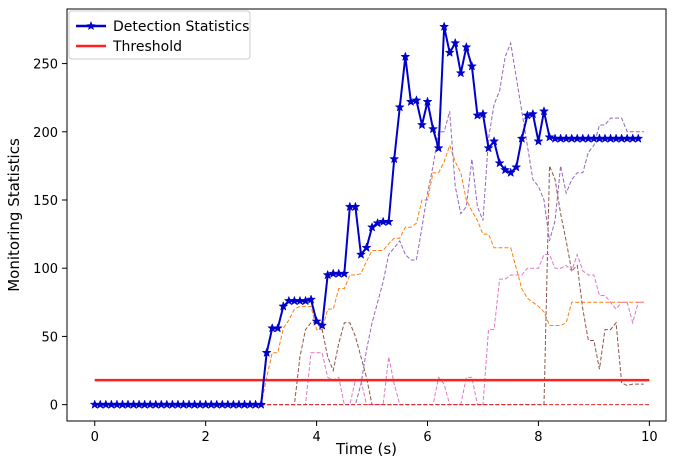 This screenshot has width=677, height=462. Describe the element at coordinates (45, 201) in the screenshot. I see `y-tick-label: 150` at that location.